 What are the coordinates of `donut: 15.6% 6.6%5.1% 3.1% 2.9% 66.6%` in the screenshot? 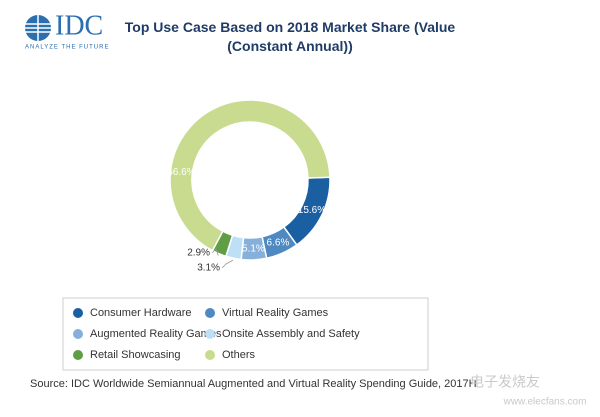 It's located at (249, 186).